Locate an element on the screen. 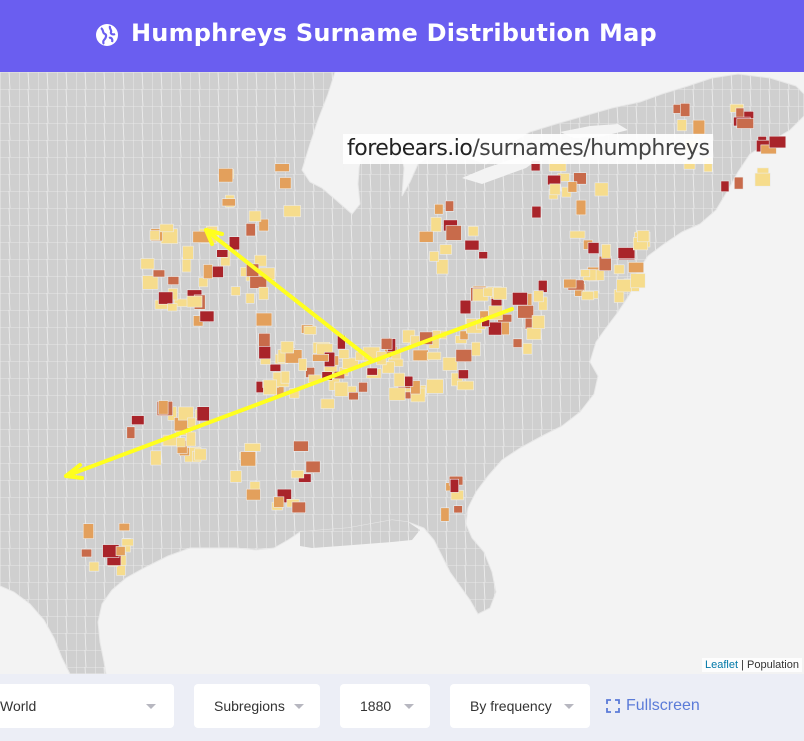 Image resolution: width=804 pixels, height=741 pixels. fullscreen-button: Fullscreen is located at coordinates (653, 706).